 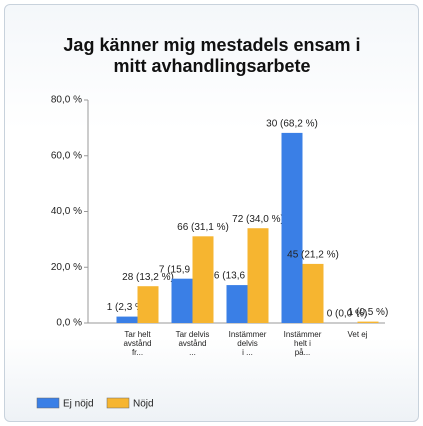 What do you see at coordinates (203, 227) in the screenshot?
I see `data-label: 66 (31,1 %)` at bounding box center [203, 227].